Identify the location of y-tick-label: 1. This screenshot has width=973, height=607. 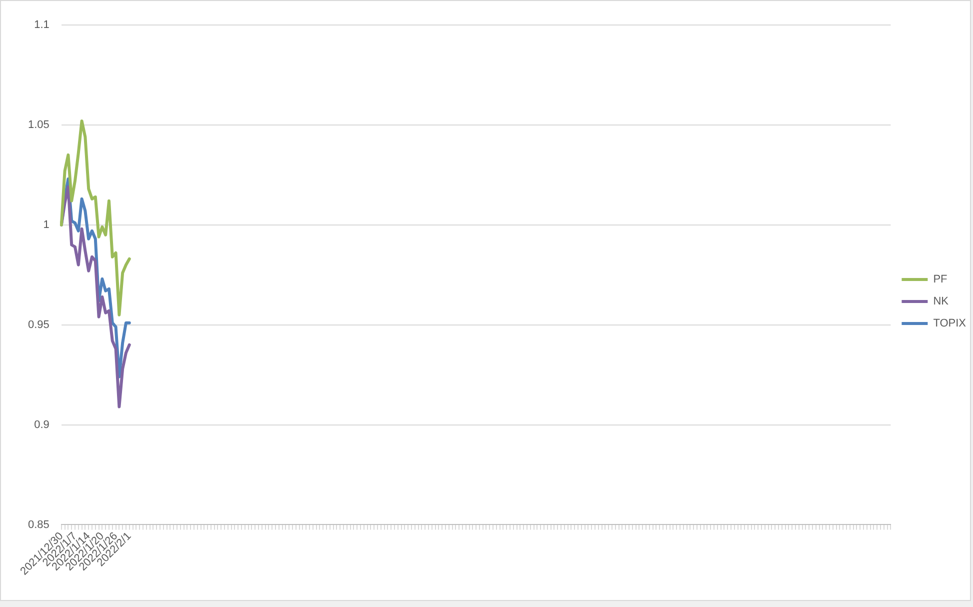
(46, 224).